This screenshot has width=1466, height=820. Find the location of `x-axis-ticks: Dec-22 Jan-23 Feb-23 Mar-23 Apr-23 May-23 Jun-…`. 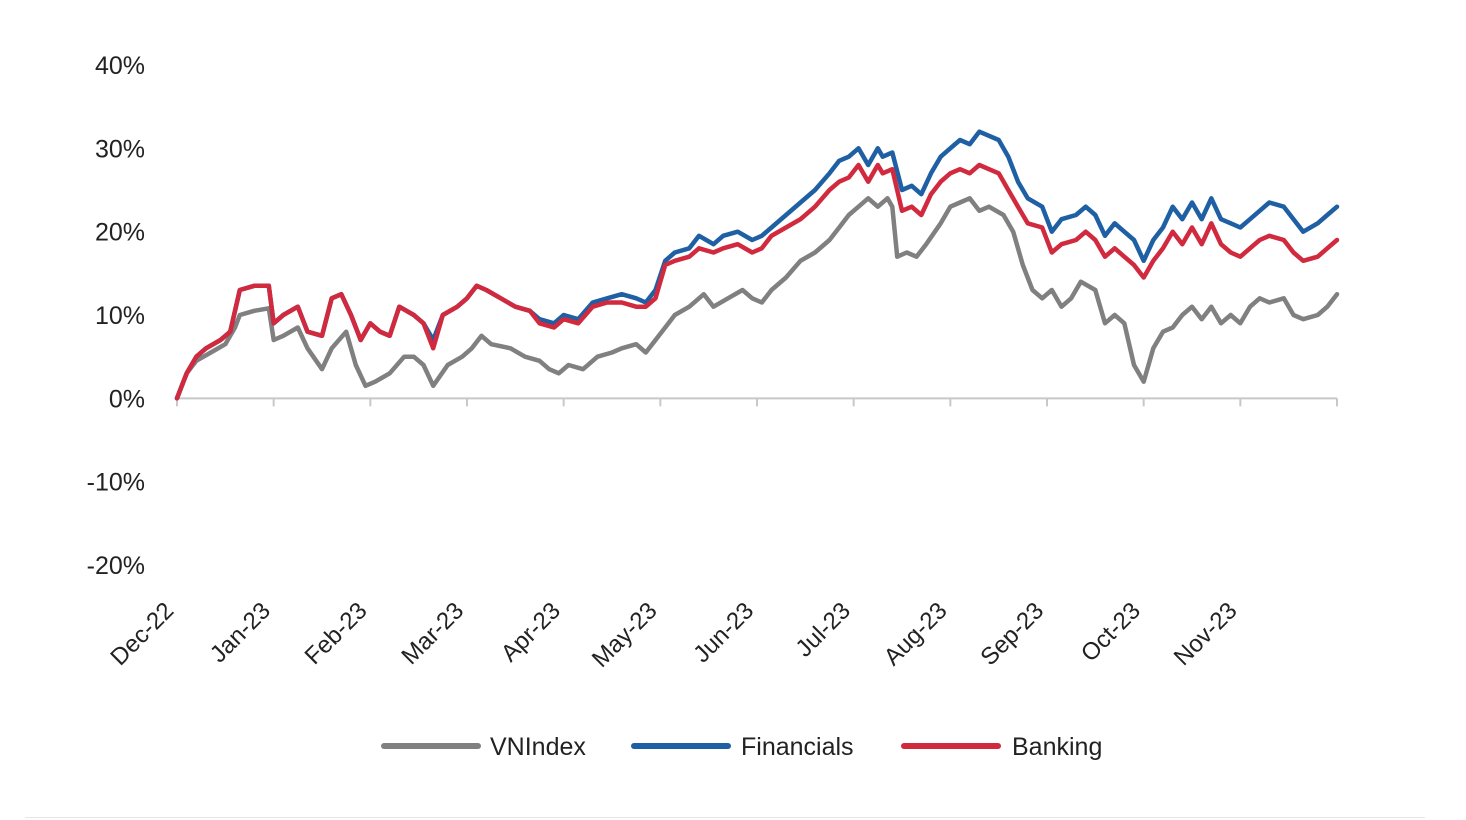

x-axis-ticks: Dec-22 Jan-23 Feb-23 Mar-23 Apr-23 May-23 Jun-… is located at coordinates (673, 635).